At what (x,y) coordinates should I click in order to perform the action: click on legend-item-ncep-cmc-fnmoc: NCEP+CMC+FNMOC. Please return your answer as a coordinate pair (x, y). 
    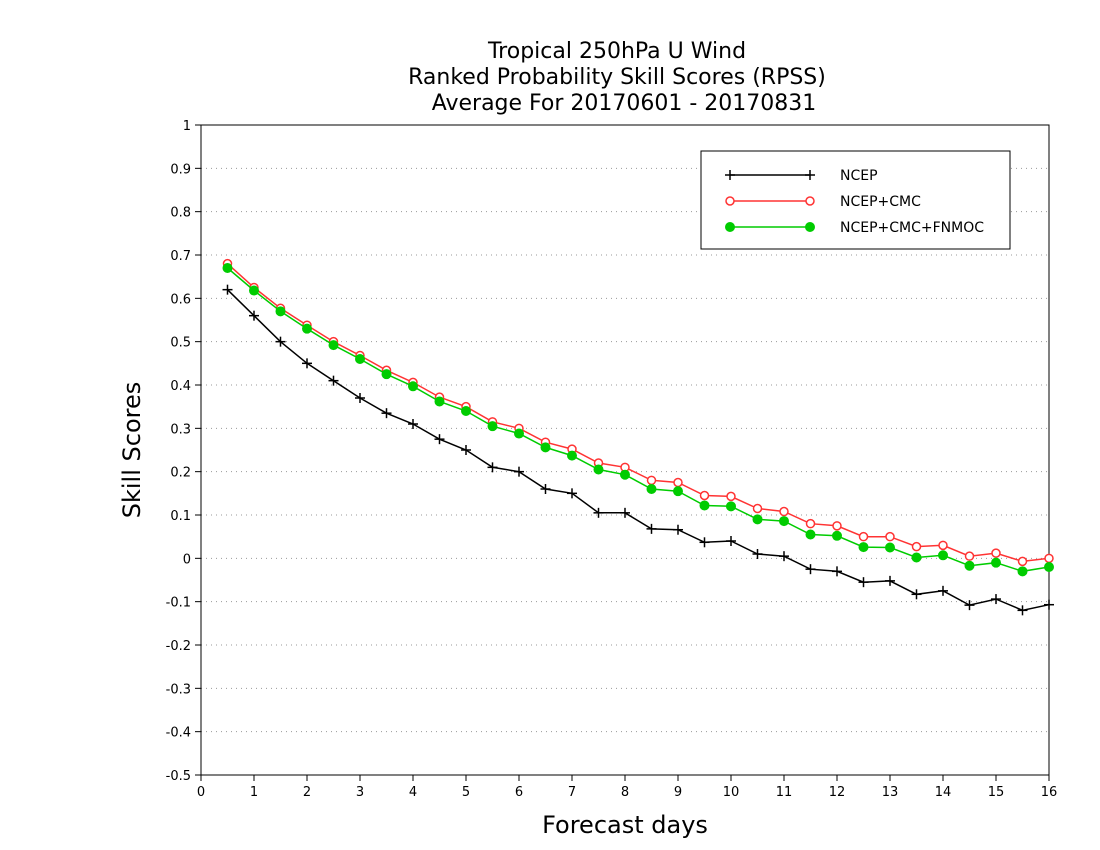
    Looking at the image, I should click on (854, 228).